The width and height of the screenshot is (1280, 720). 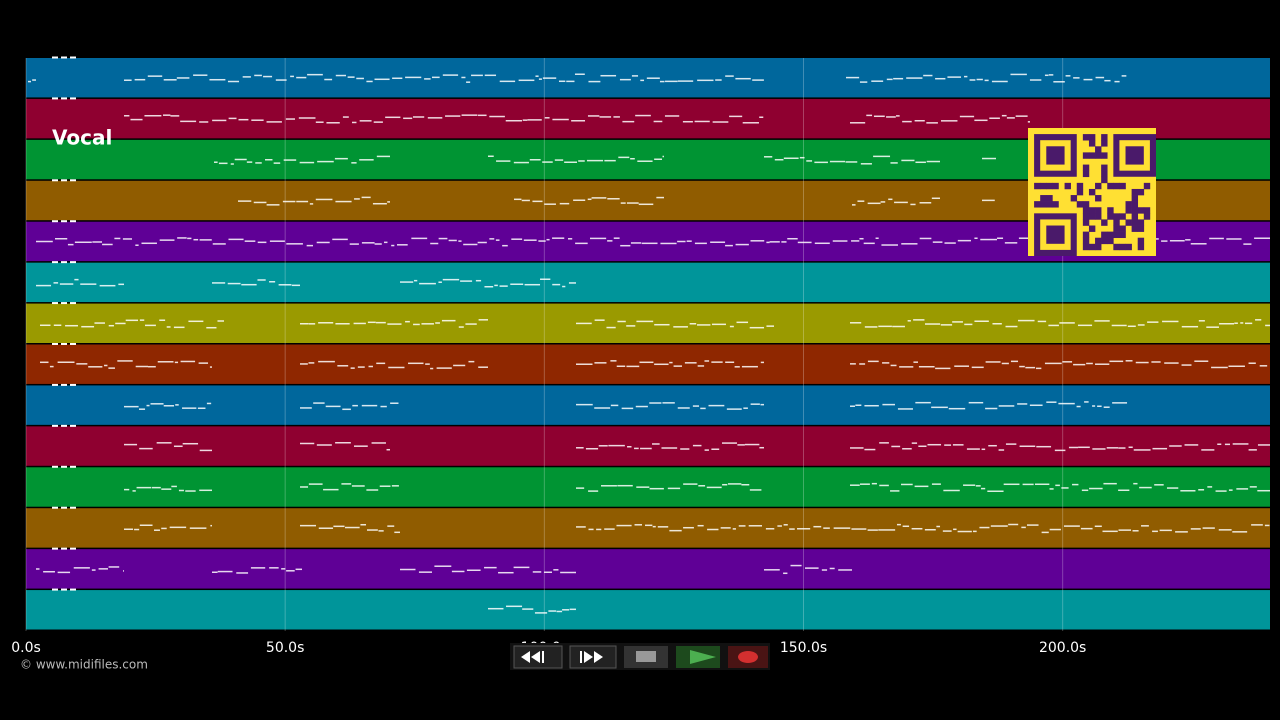 I want to click on stop-button, so click(x=646, y=657).